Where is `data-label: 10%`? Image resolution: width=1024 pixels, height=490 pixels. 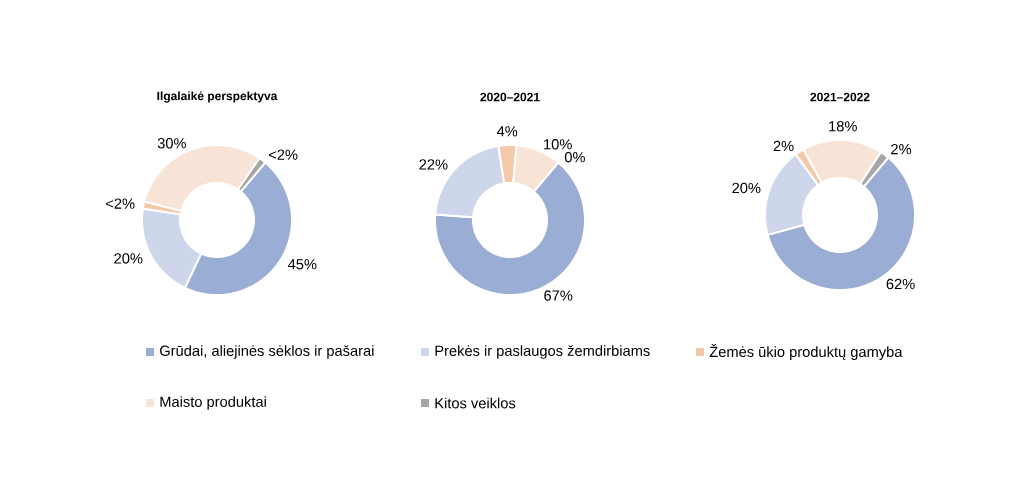
data-label: 10% is located at coordinates (558, 144).